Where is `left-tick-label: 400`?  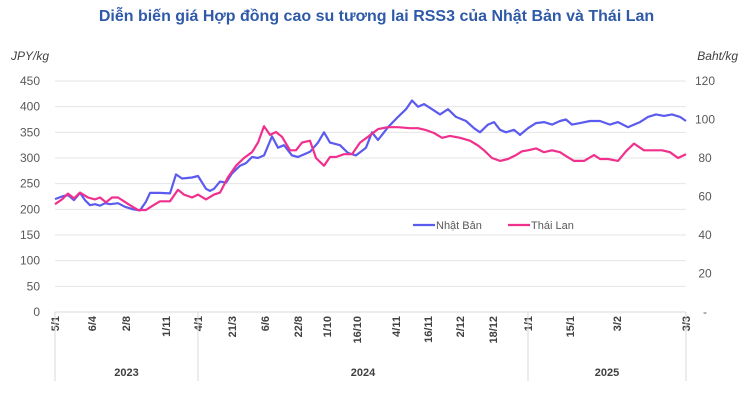
left-tick-label: 400 is located at coordinates (30, 107).